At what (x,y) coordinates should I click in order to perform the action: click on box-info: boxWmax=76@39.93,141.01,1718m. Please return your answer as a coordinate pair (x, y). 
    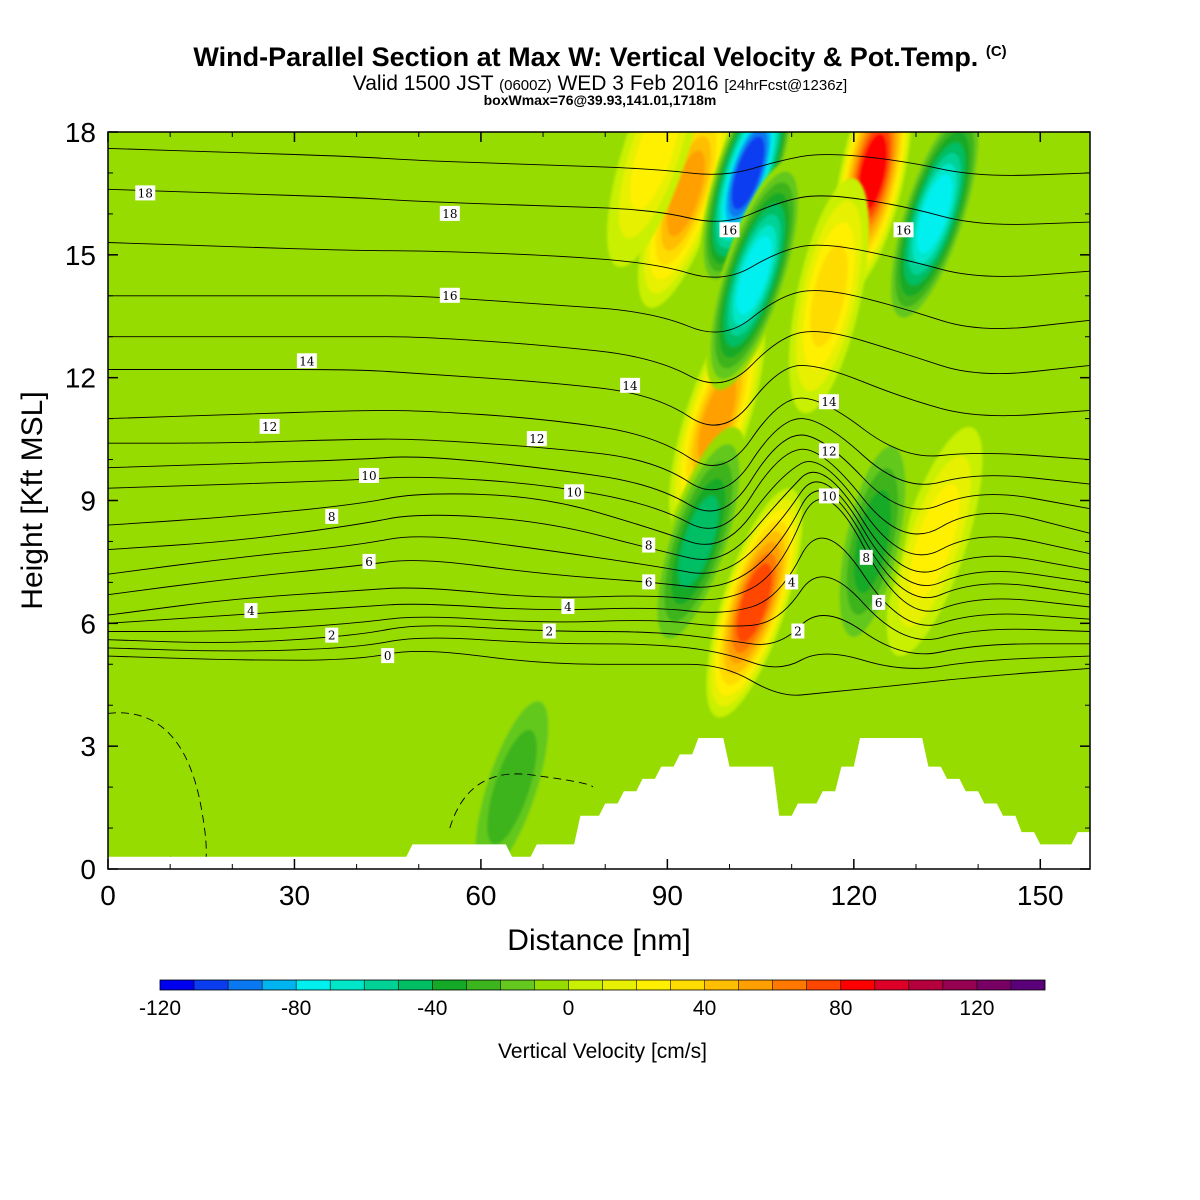
    Looking at the image, I should click on (600, 100).